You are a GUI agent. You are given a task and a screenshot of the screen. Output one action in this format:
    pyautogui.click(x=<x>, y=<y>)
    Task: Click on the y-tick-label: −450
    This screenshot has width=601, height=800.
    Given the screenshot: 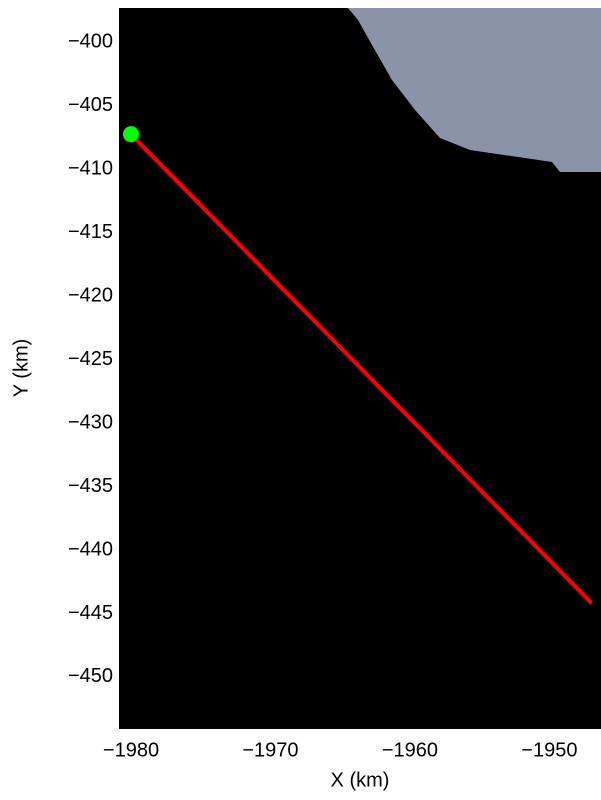 What is the action you would take?
    pyautogui.click(x=90, y=676)
    